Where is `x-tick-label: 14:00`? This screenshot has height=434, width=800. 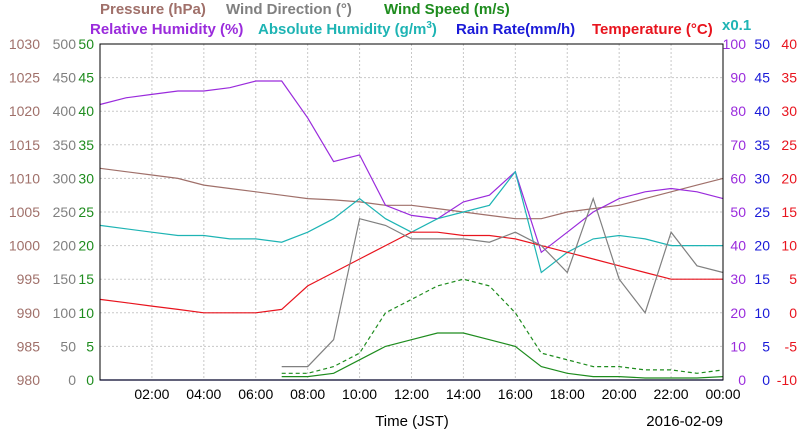 x-tick-label: 14:00 is located at coordinates (463, 394).